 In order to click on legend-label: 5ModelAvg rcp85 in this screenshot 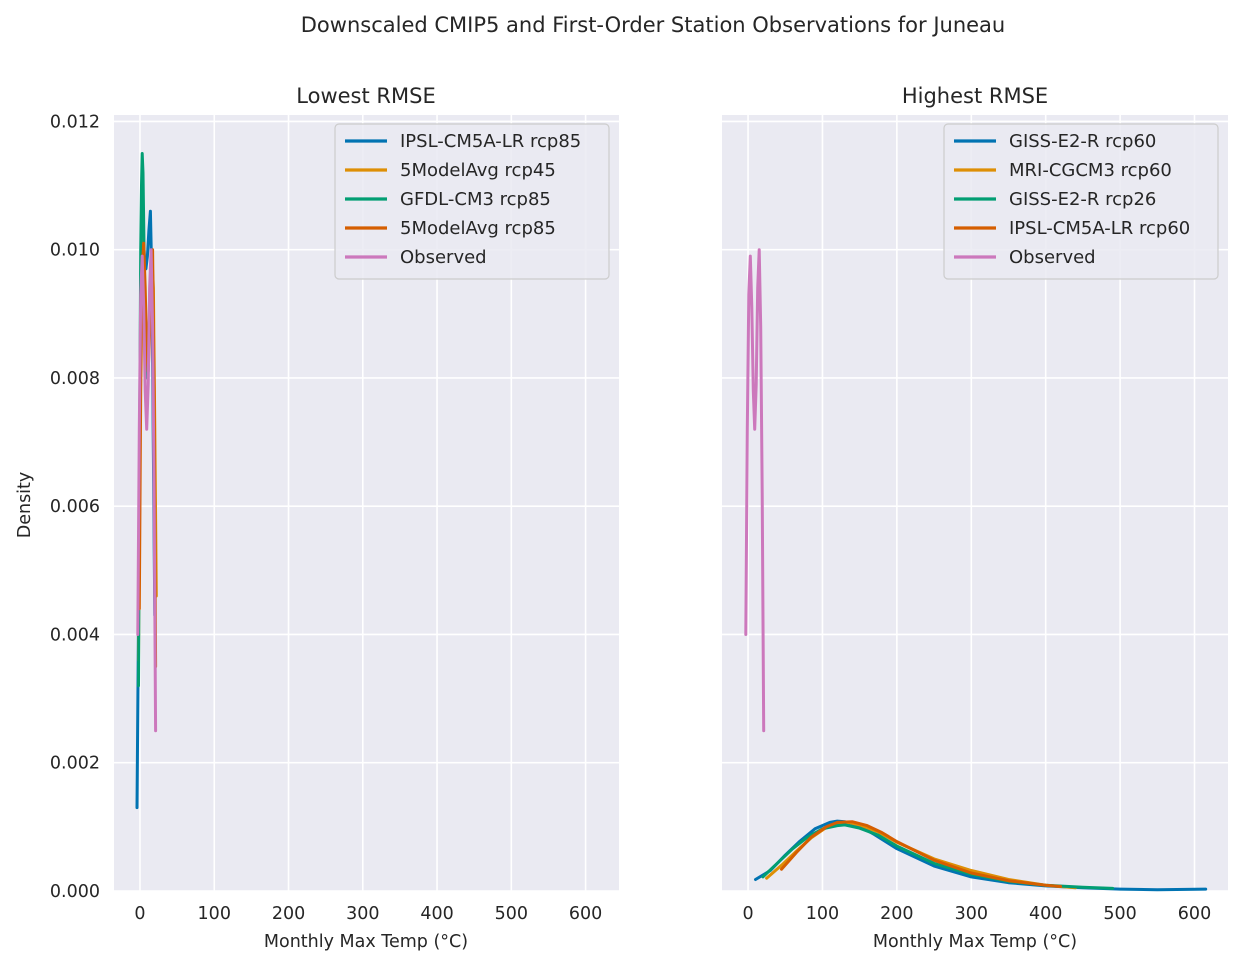, I will do `click(478, 228)`.